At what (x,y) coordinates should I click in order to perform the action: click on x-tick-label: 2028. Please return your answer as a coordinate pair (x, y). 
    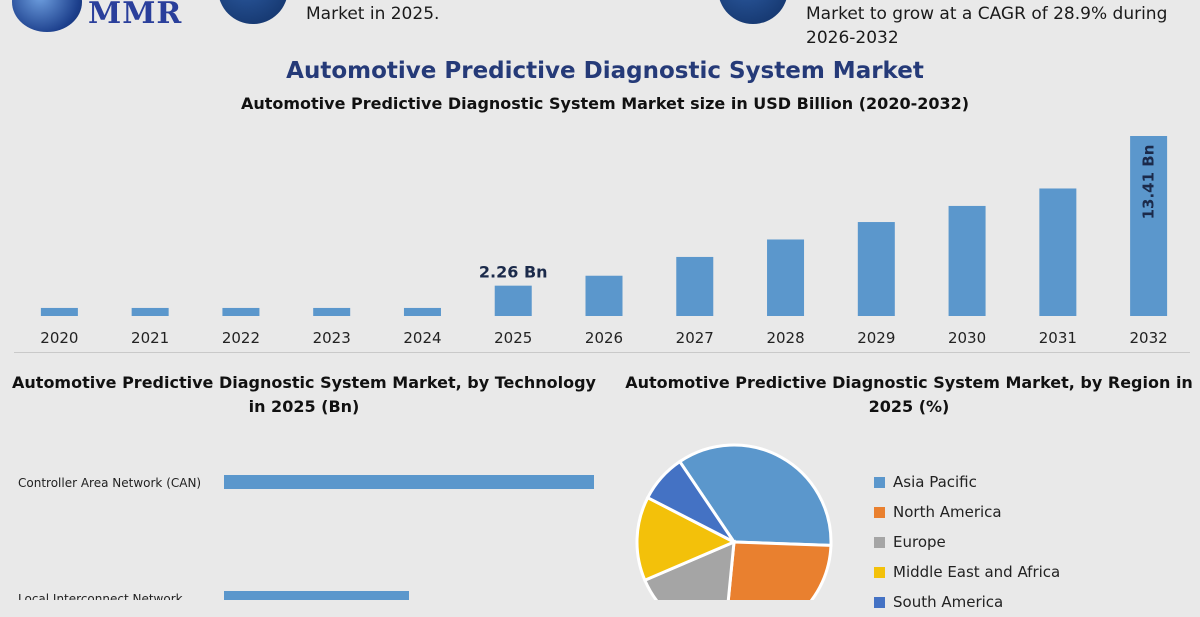
    Looking at the image, I should click on (785, 338).